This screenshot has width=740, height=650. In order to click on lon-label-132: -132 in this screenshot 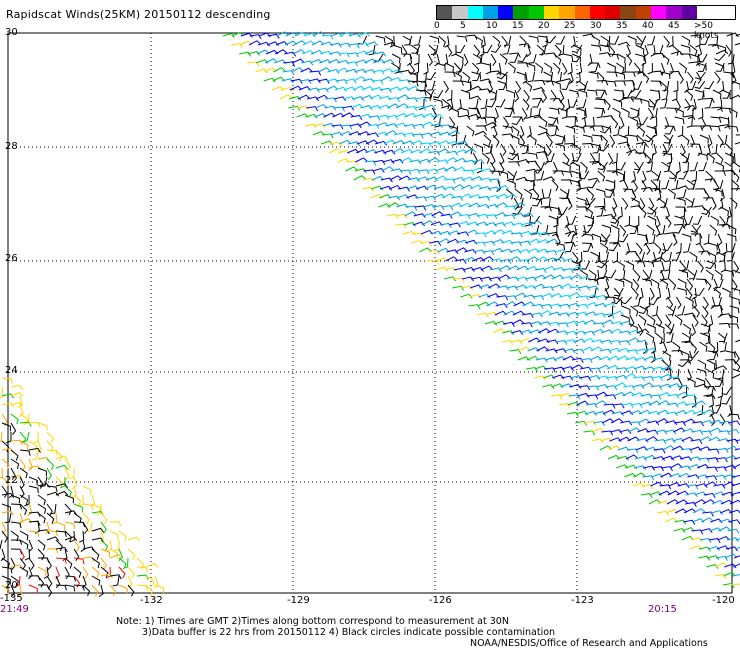, I will do `click(151, 600)`.